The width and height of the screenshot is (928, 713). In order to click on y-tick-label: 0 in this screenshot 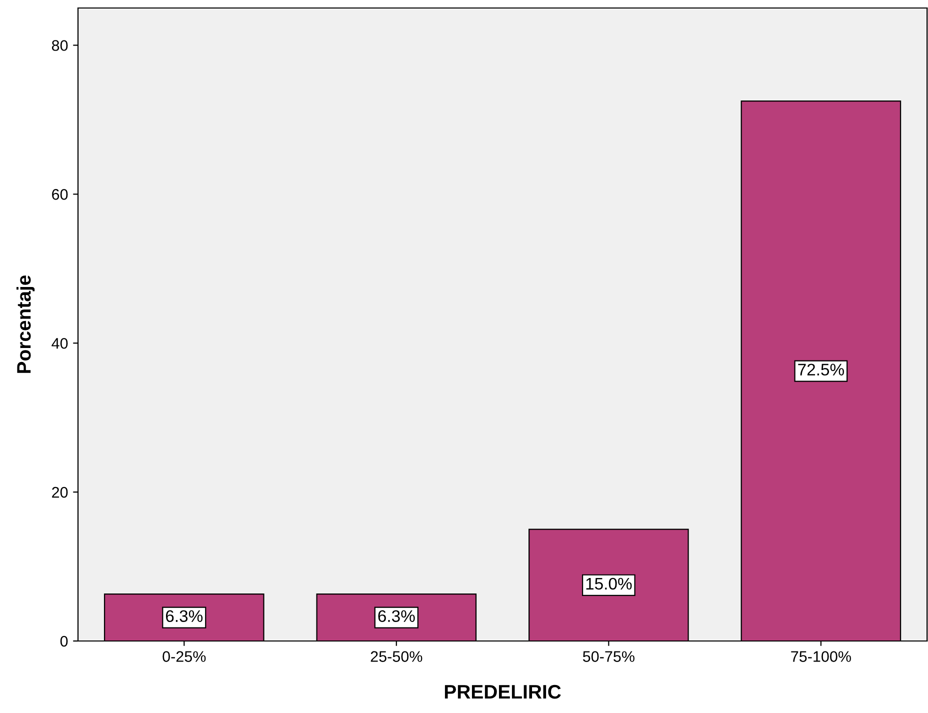, I will do `click(64, 641)`.